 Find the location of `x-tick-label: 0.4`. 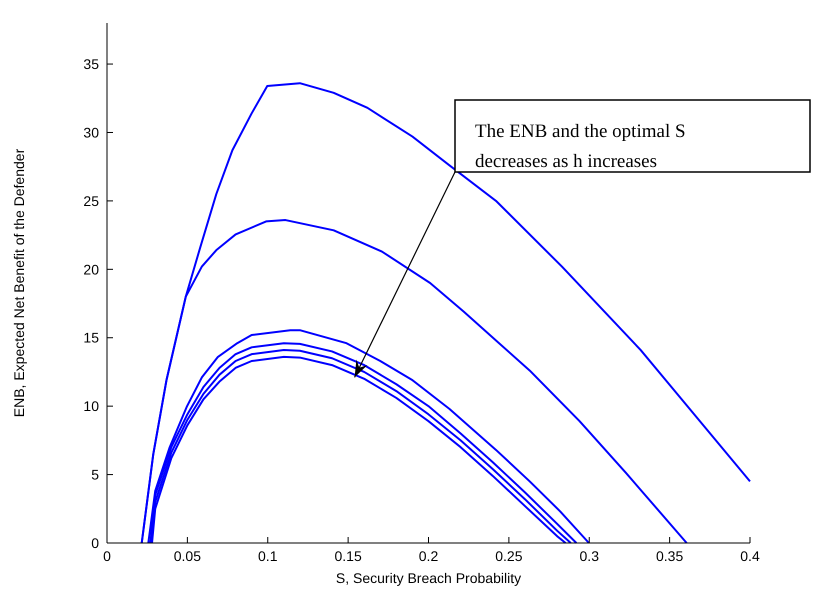

x-tick-label: 0.4 is located at coordinates (750, 556).